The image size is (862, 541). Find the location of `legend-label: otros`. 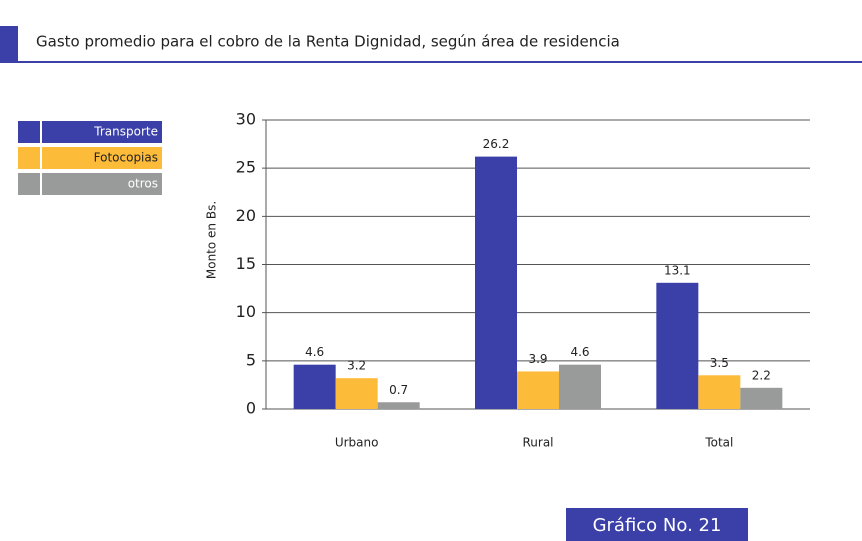

legend-label: otros is located at coordinates (143, 184).